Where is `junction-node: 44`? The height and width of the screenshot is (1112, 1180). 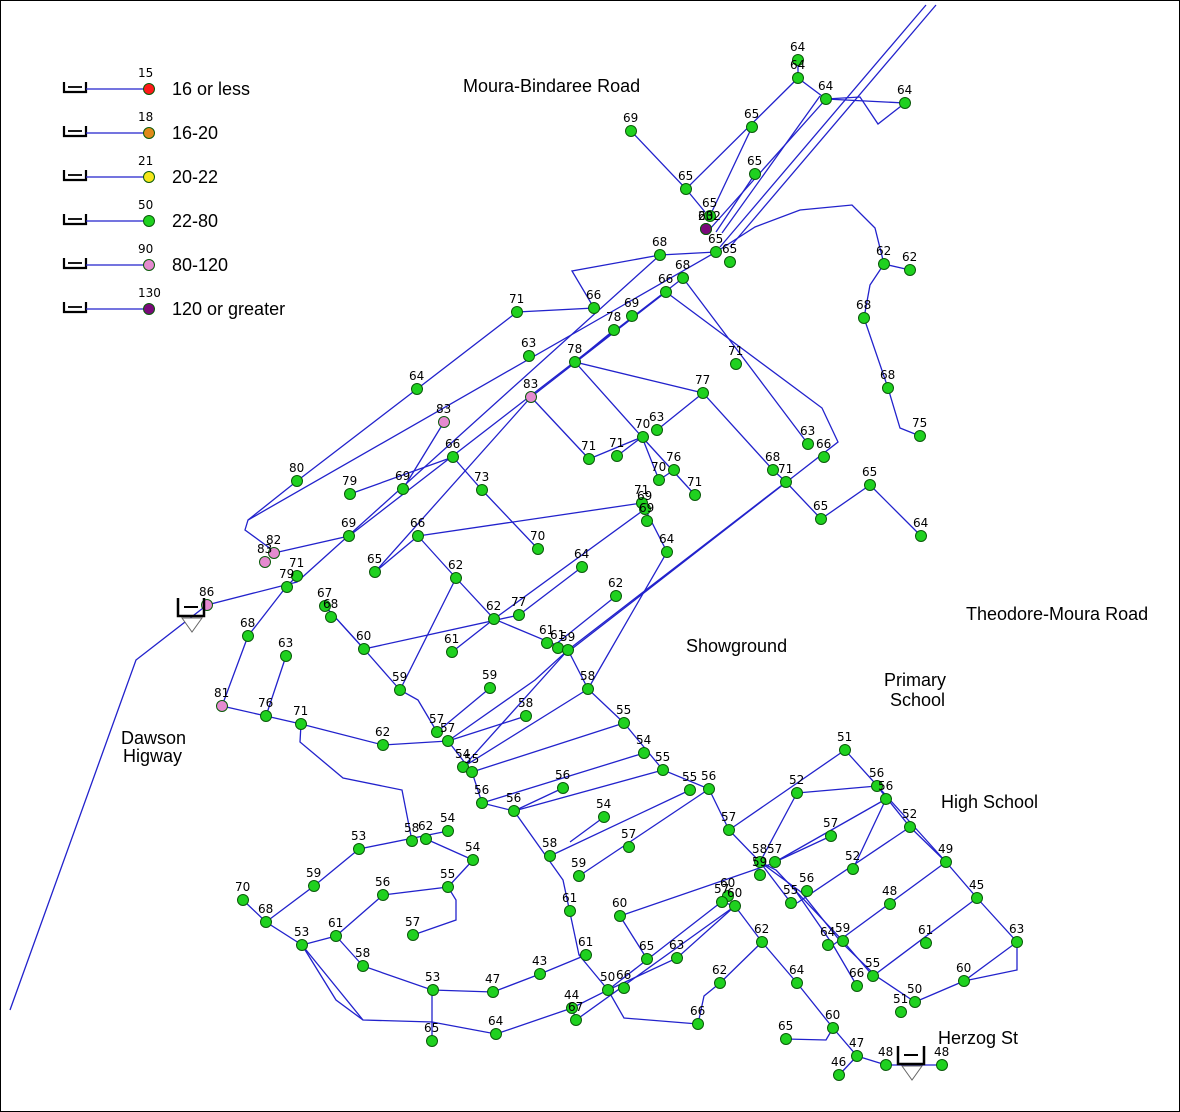 junction-node: 44 is located at coordinates (571, 1001).